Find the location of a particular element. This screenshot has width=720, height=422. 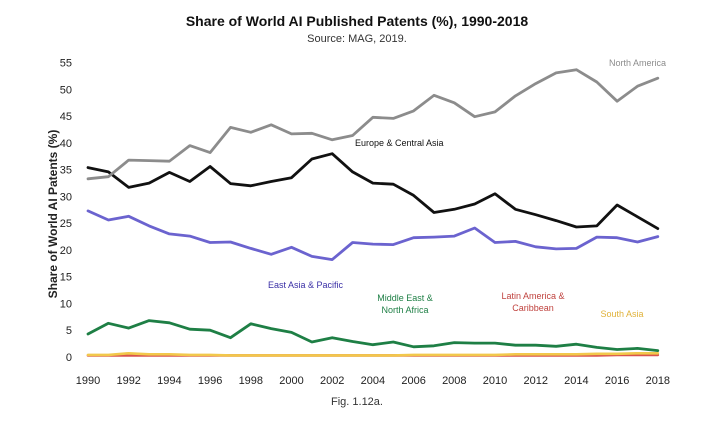

x-tick-label: 2010 is located at coordinates (495, 381).